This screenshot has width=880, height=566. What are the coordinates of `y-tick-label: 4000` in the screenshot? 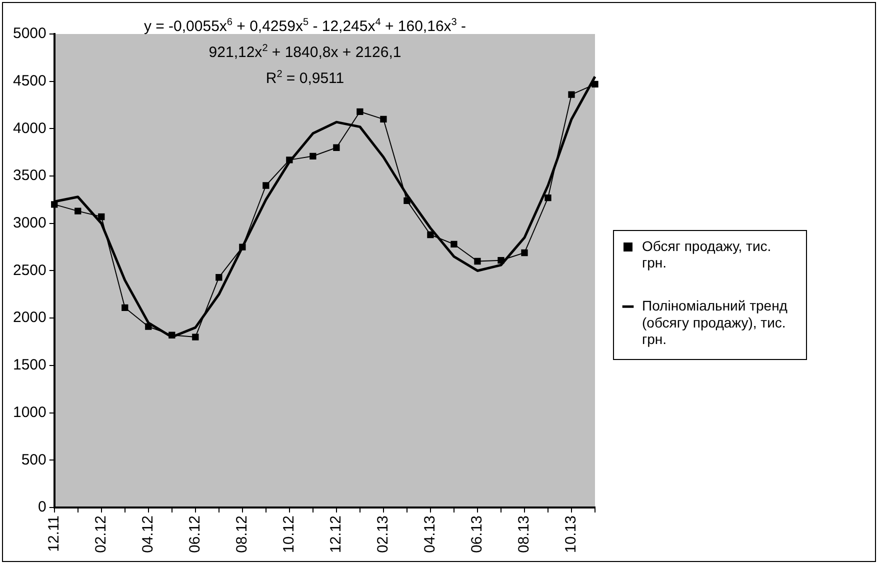 It's located at (29, 128).